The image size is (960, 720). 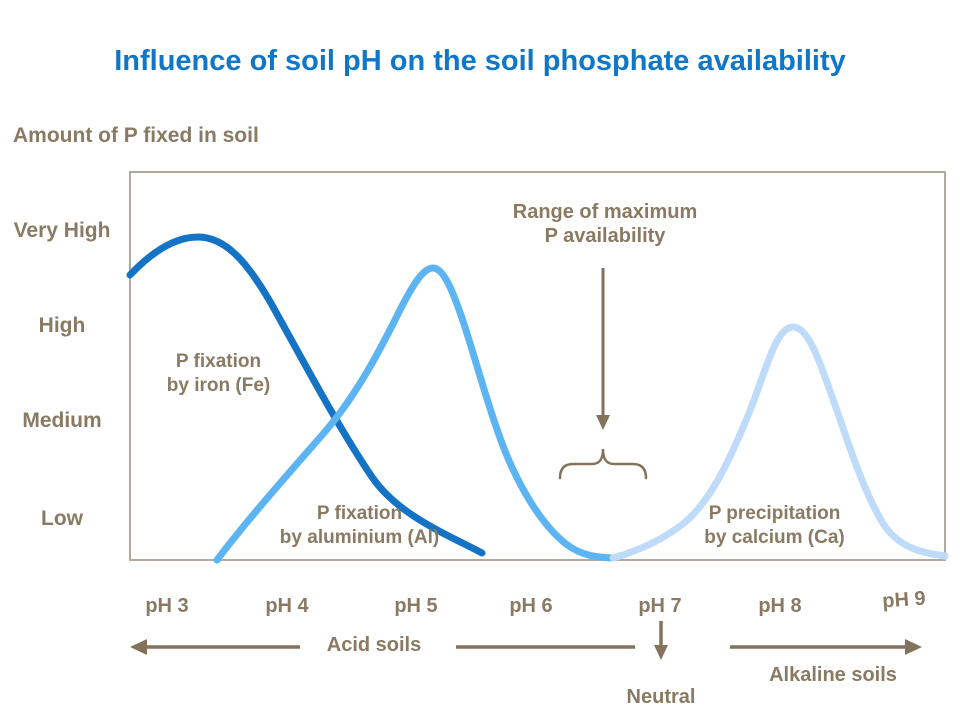 What do you see at coordinates (287, 606) in the screenshot?
I see `x-tick-ph4: pH 4` at bounding box center [287, 606].